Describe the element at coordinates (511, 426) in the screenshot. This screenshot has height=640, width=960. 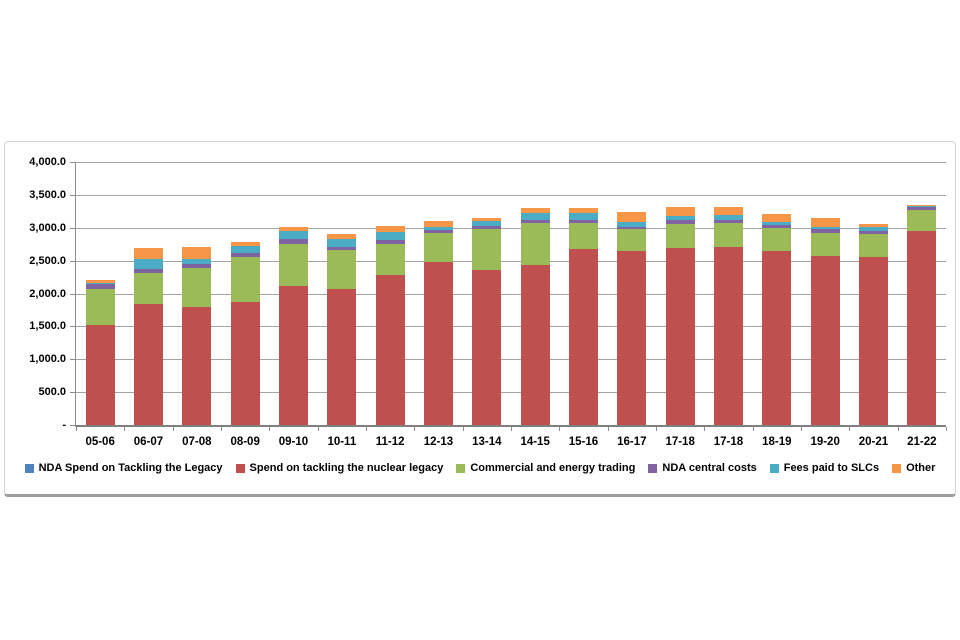
I see `x-axis-line` at that location.